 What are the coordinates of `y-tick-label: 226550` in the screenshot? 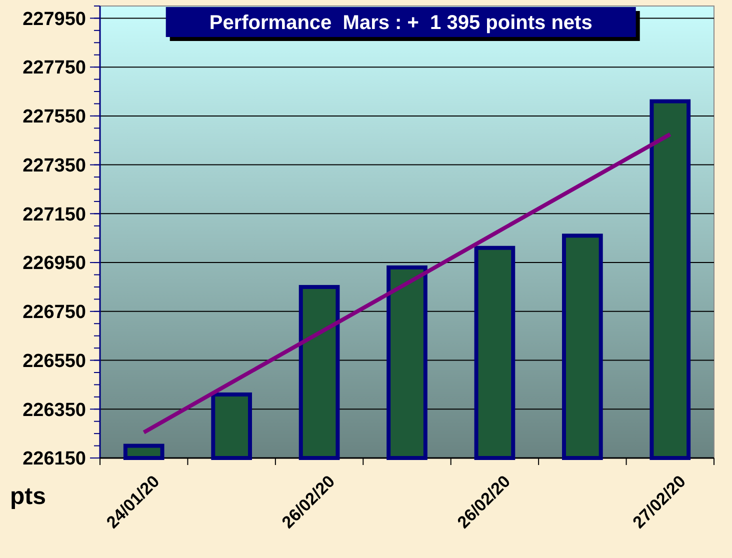 It's located at (54, 361).